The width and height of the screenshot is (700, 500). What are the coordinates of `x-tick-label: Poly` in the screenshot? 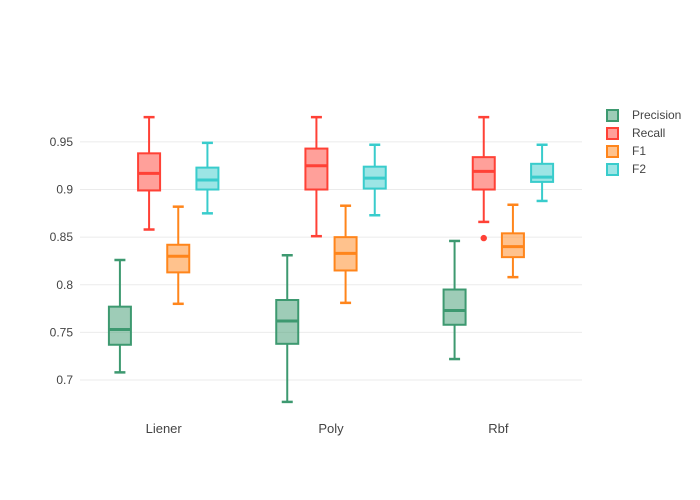 It's located at (331, 428).